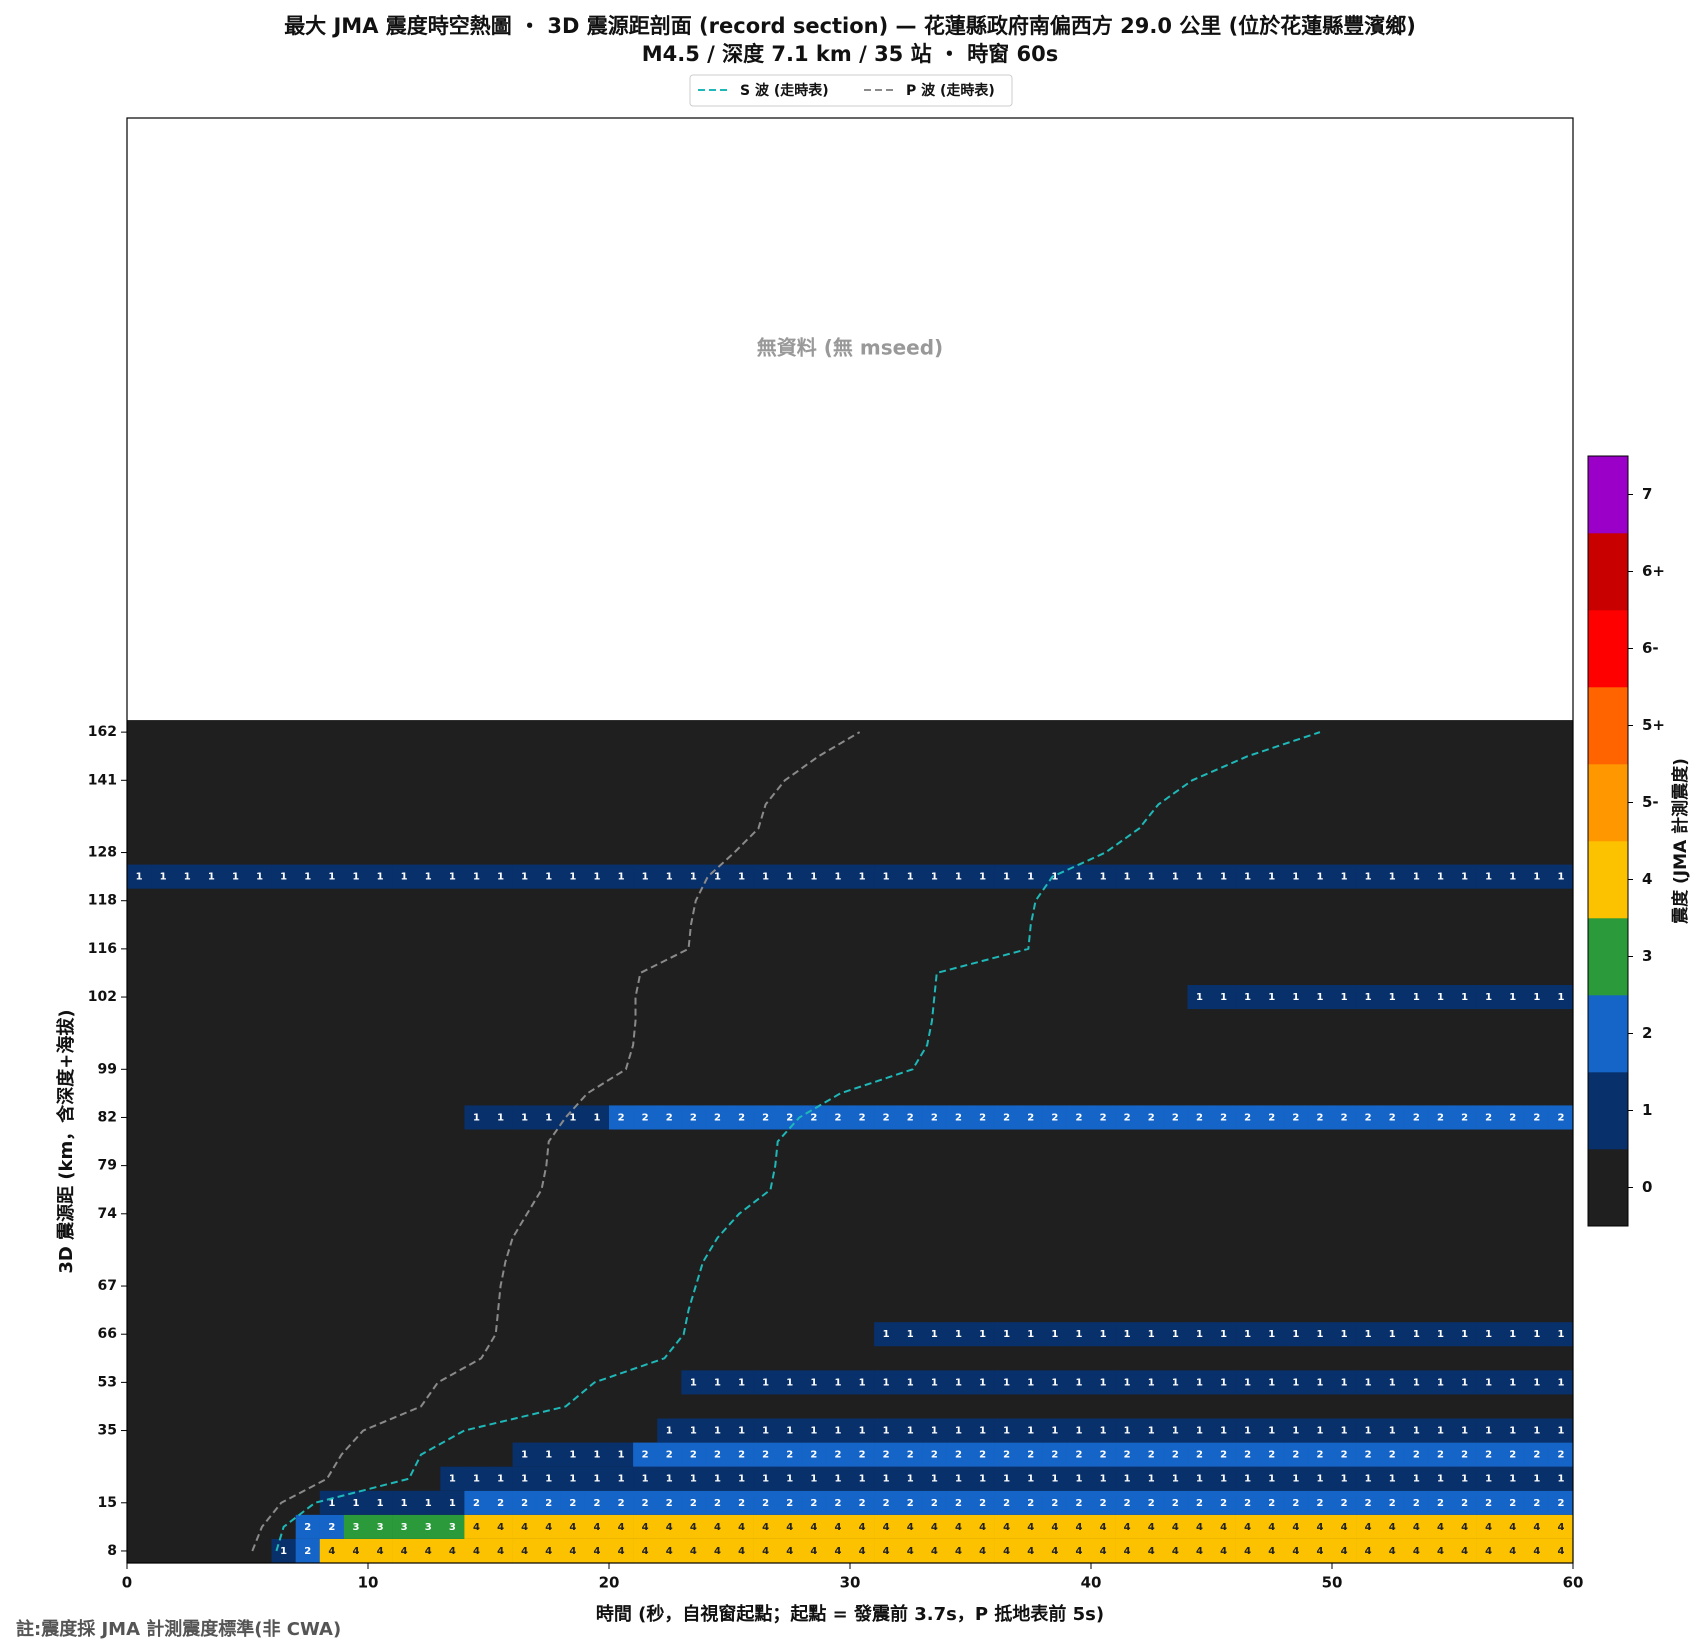 This screenshot has height=1648, width=1698. Describe the element at coordinates (107, 1166) in the screenshot. I see `y-tick-label: 79` at that location.